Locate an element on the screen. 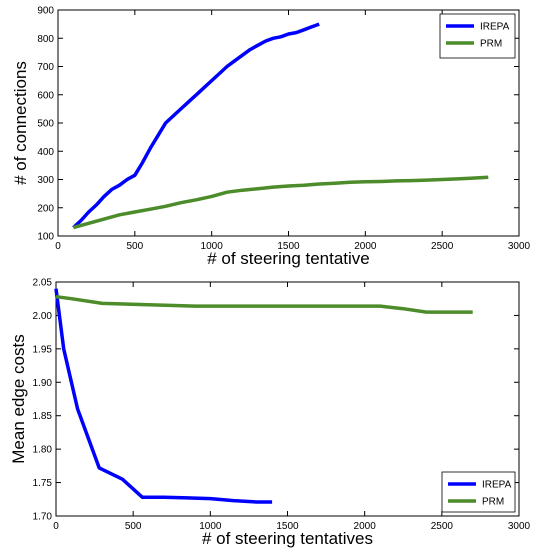 This screenshot has height=550, width=542. y-tick-label: 1.90 is located at coordinates (43, 383).